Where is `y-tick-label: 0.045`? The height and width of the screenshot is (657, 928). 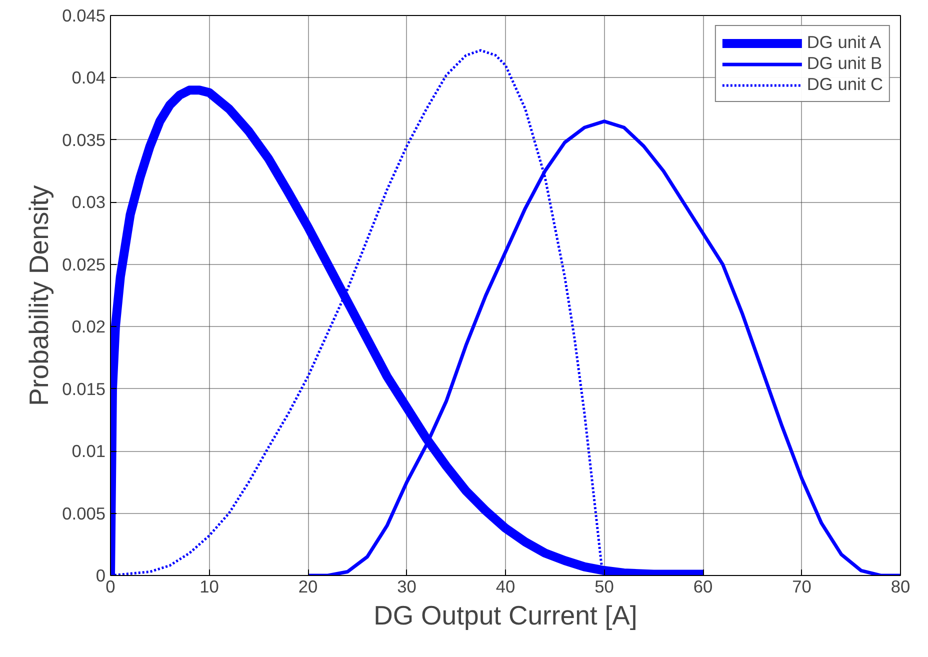
y-tick-label: 0.045 is located at coordinates (84, 16).